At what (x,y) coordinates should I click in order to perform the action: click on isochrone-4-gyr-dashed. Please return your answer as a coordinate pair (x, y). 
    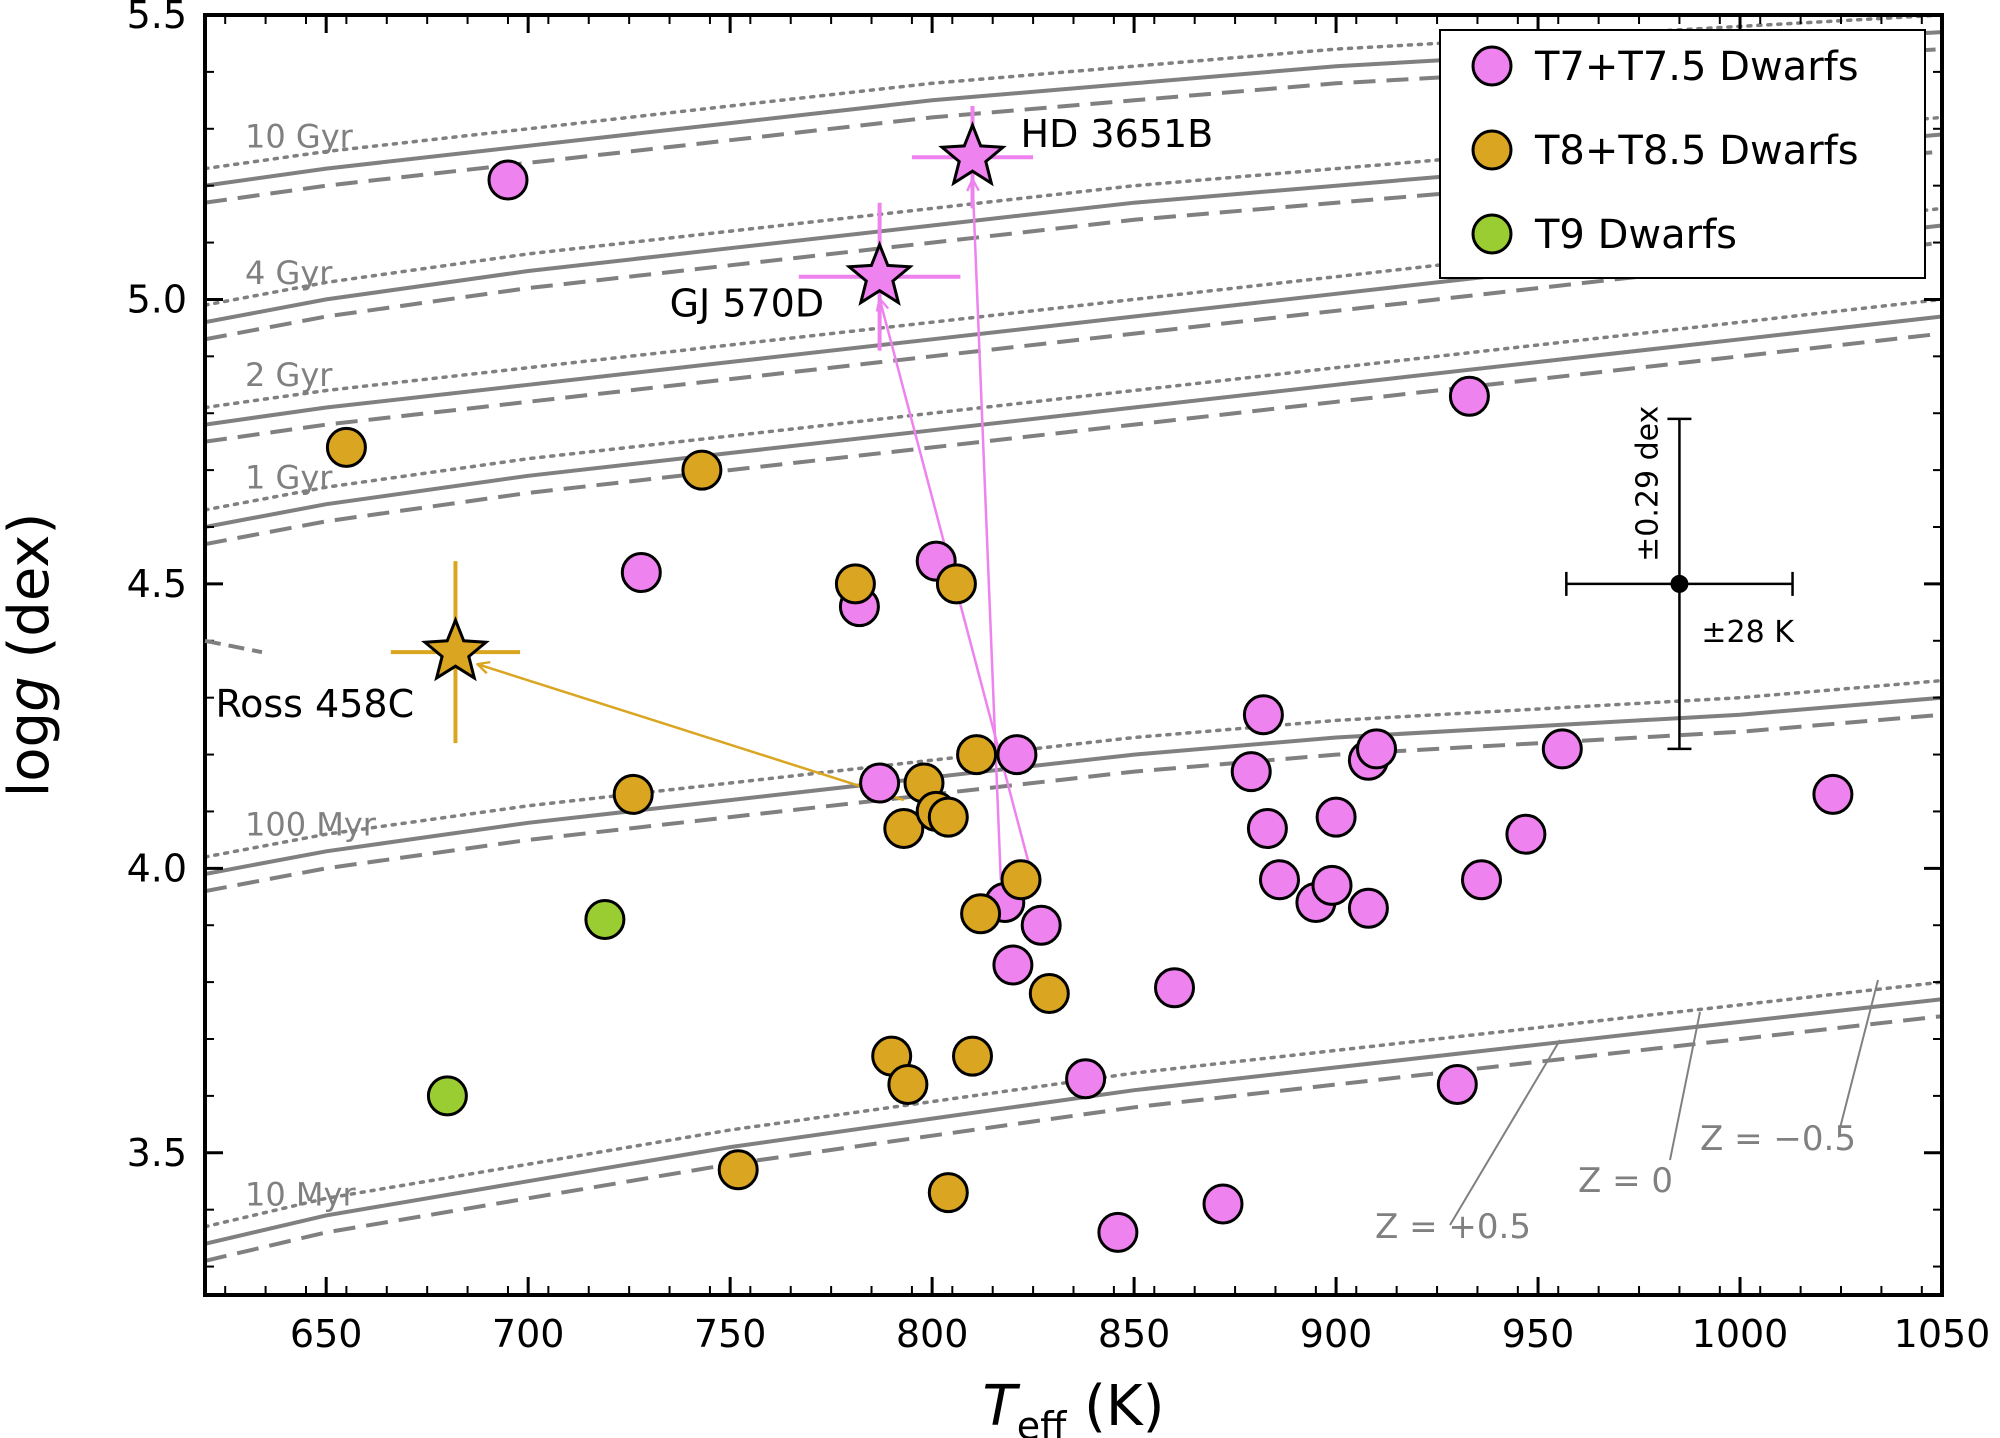
    Looking at the image, I should click on (1073, 245).